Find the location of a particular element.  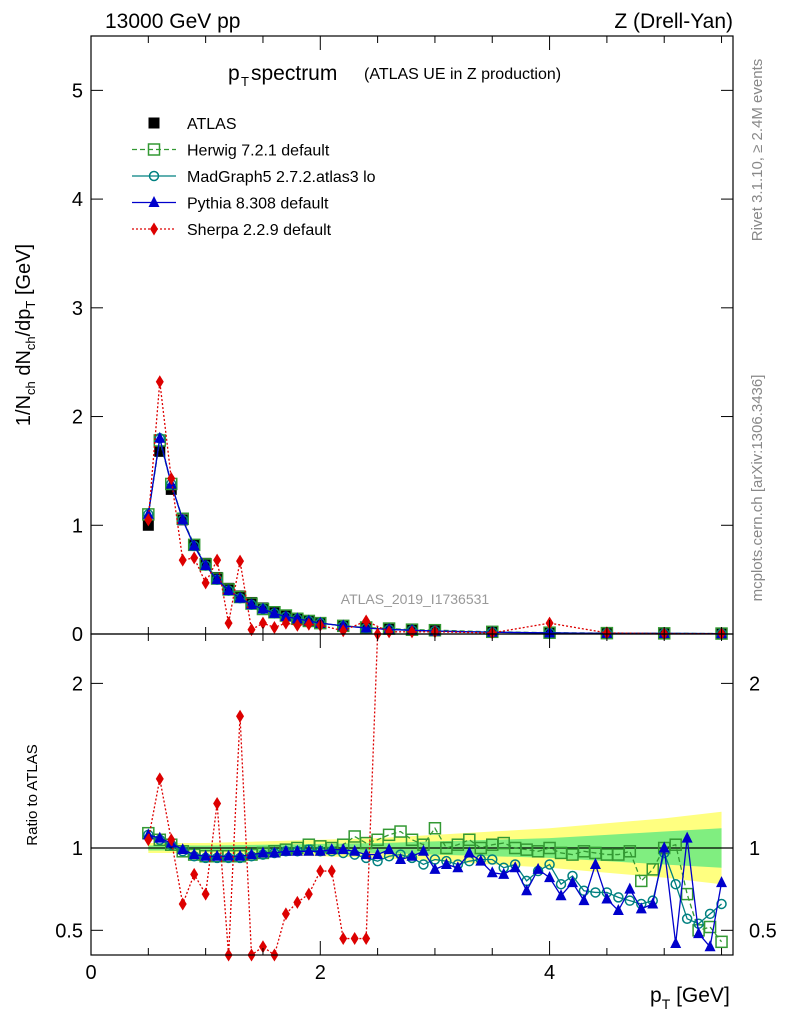

title-note: (ATLAS UE in Z production) is located at coordinates (462, 74).